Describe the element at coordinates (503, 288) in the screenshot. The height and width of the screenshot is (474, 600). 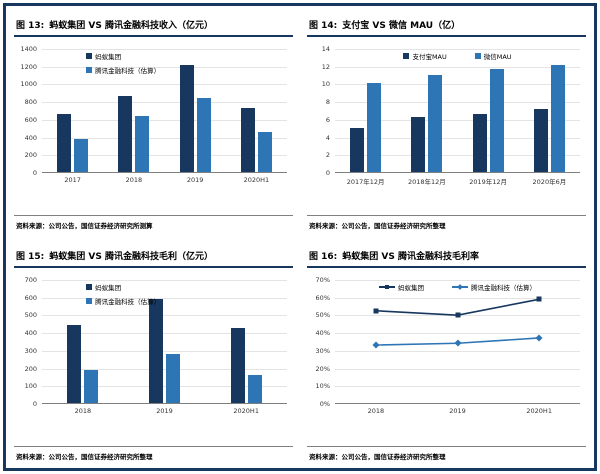
I see `legend-label: 腾讯金融科技（估算）` at that location.